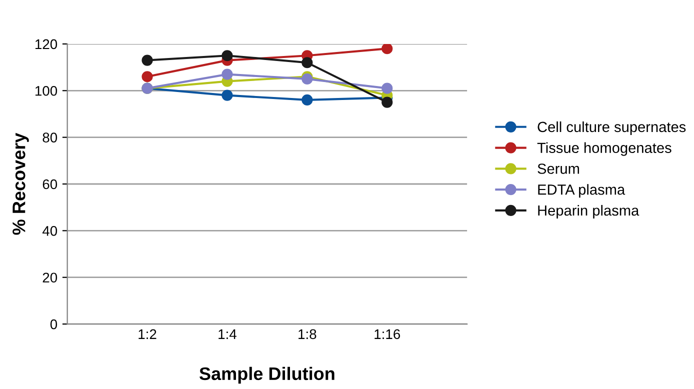 The height and width of the screenshot is (389, 694). Describe the element at coordinates (266, 375) in the screenshot. I see `x-axis-title: Sample Dilution` at that location.